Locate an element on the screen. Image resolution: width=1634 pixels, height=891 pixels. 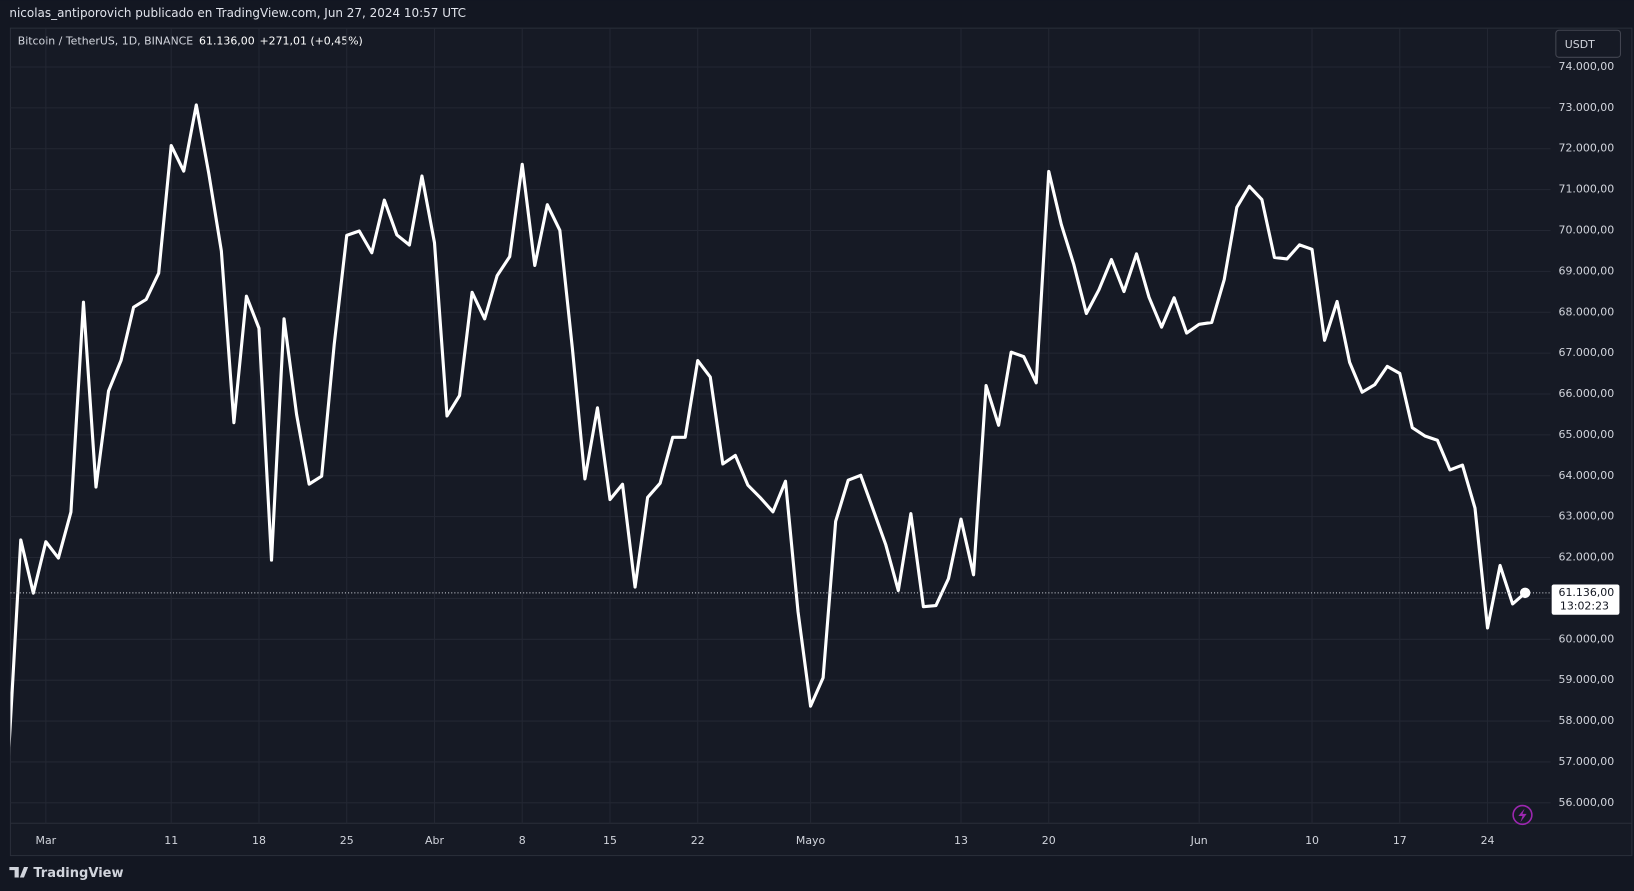
y-tick-label: 66.000,00 is located at coordinates (1587, 393).